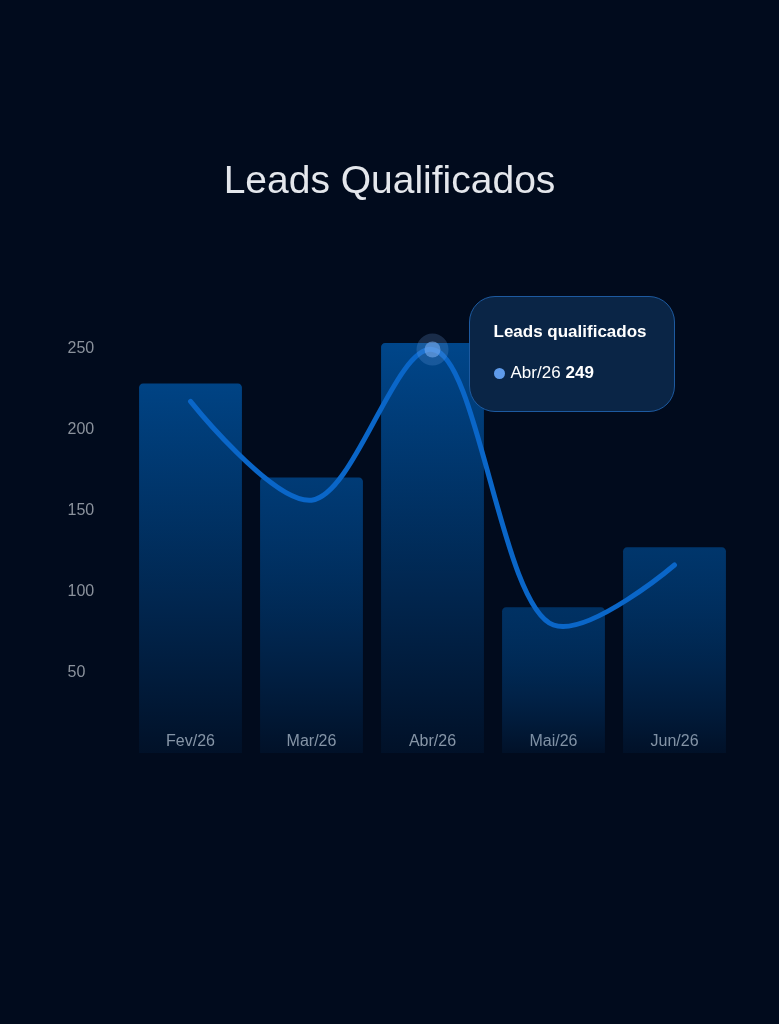 The width and height of the screenshot is (779, 1024). Describe the element at coordinates (76, 672) in the screenshot. I see `y-tick-label: 50` at that location.